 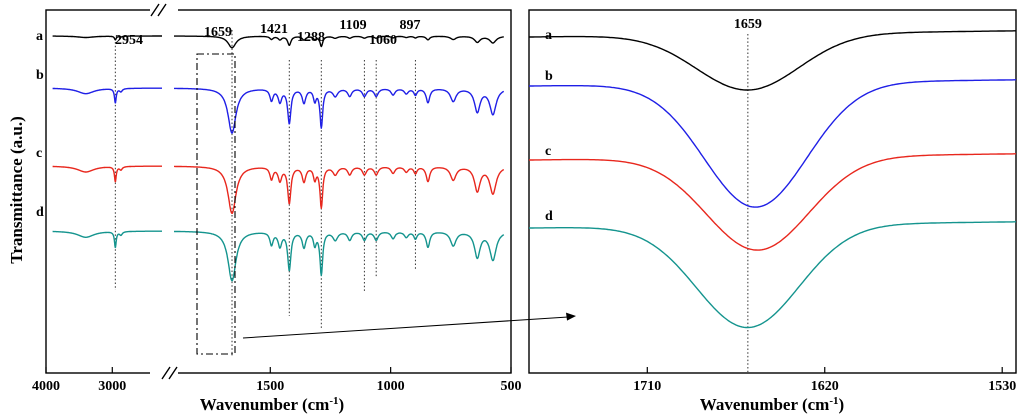 I want to click on left-series-label-d: d, so click(x=40, y=212).